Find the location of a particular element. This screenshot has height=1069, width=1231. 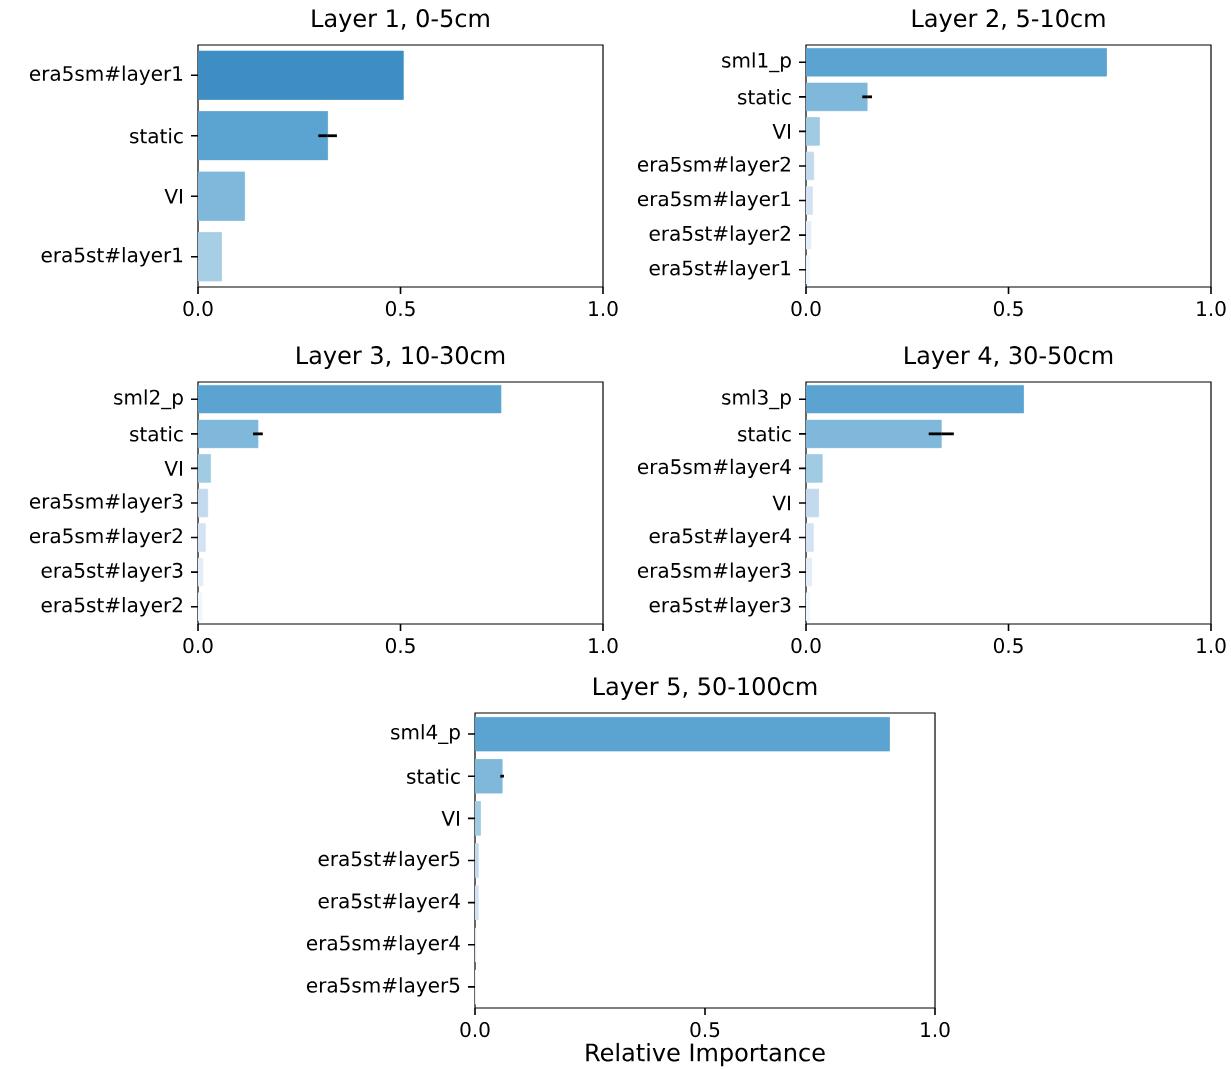

chart-title: Layer 2, 5-10cm is located at coordinates (1008, 20).